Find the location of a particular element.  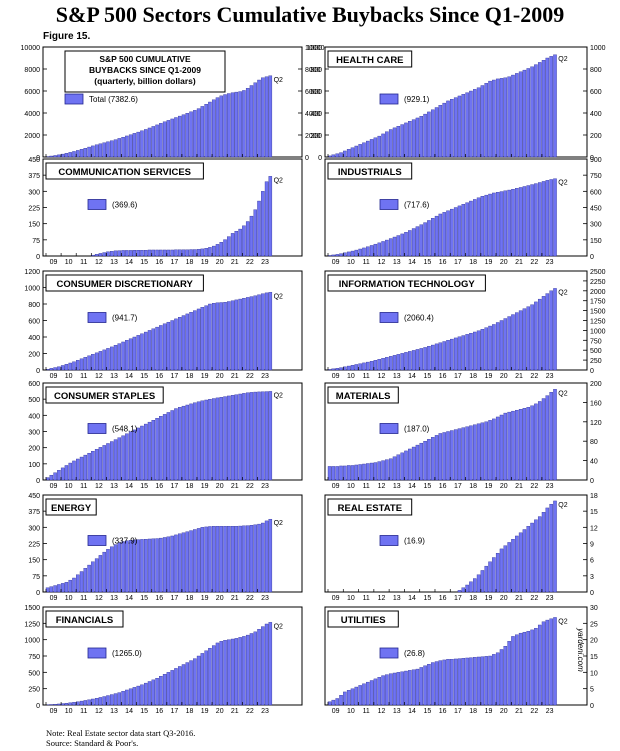

x-tick-label: 11 is located at coordinates (83, 711).